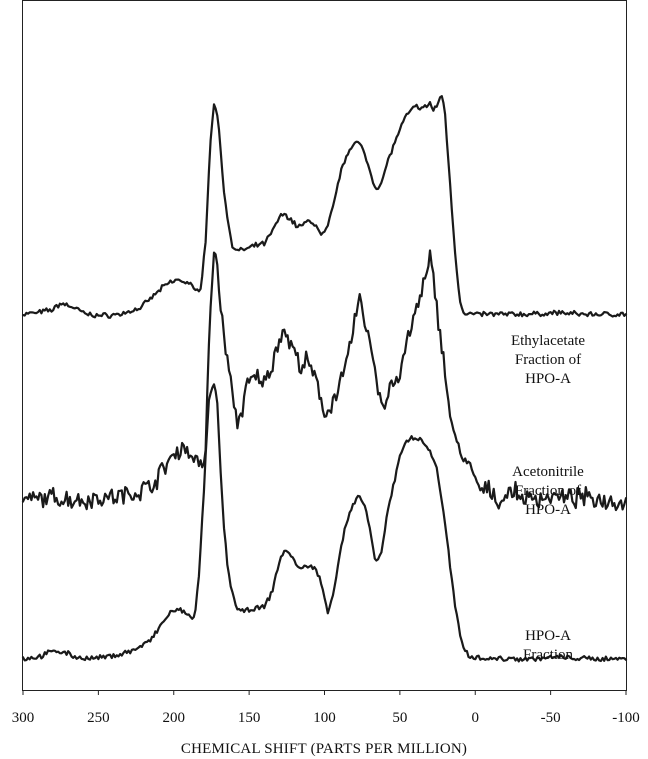  I want to click on x-tick-label: 50, so click(399, 718).